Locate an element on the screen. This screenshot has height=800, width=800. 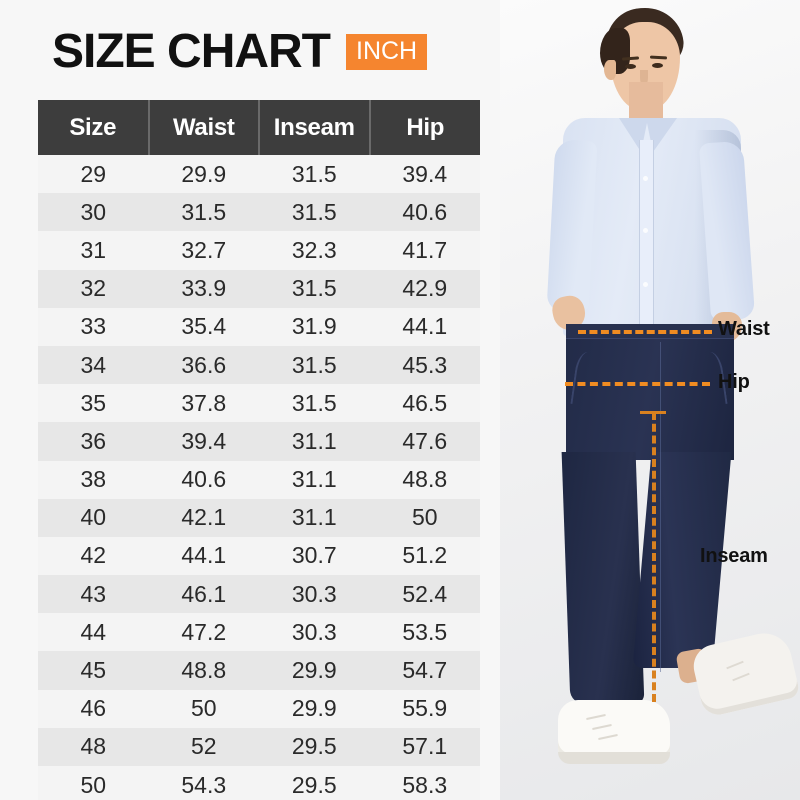
shirt-placket is located at coordinates (646, 238).